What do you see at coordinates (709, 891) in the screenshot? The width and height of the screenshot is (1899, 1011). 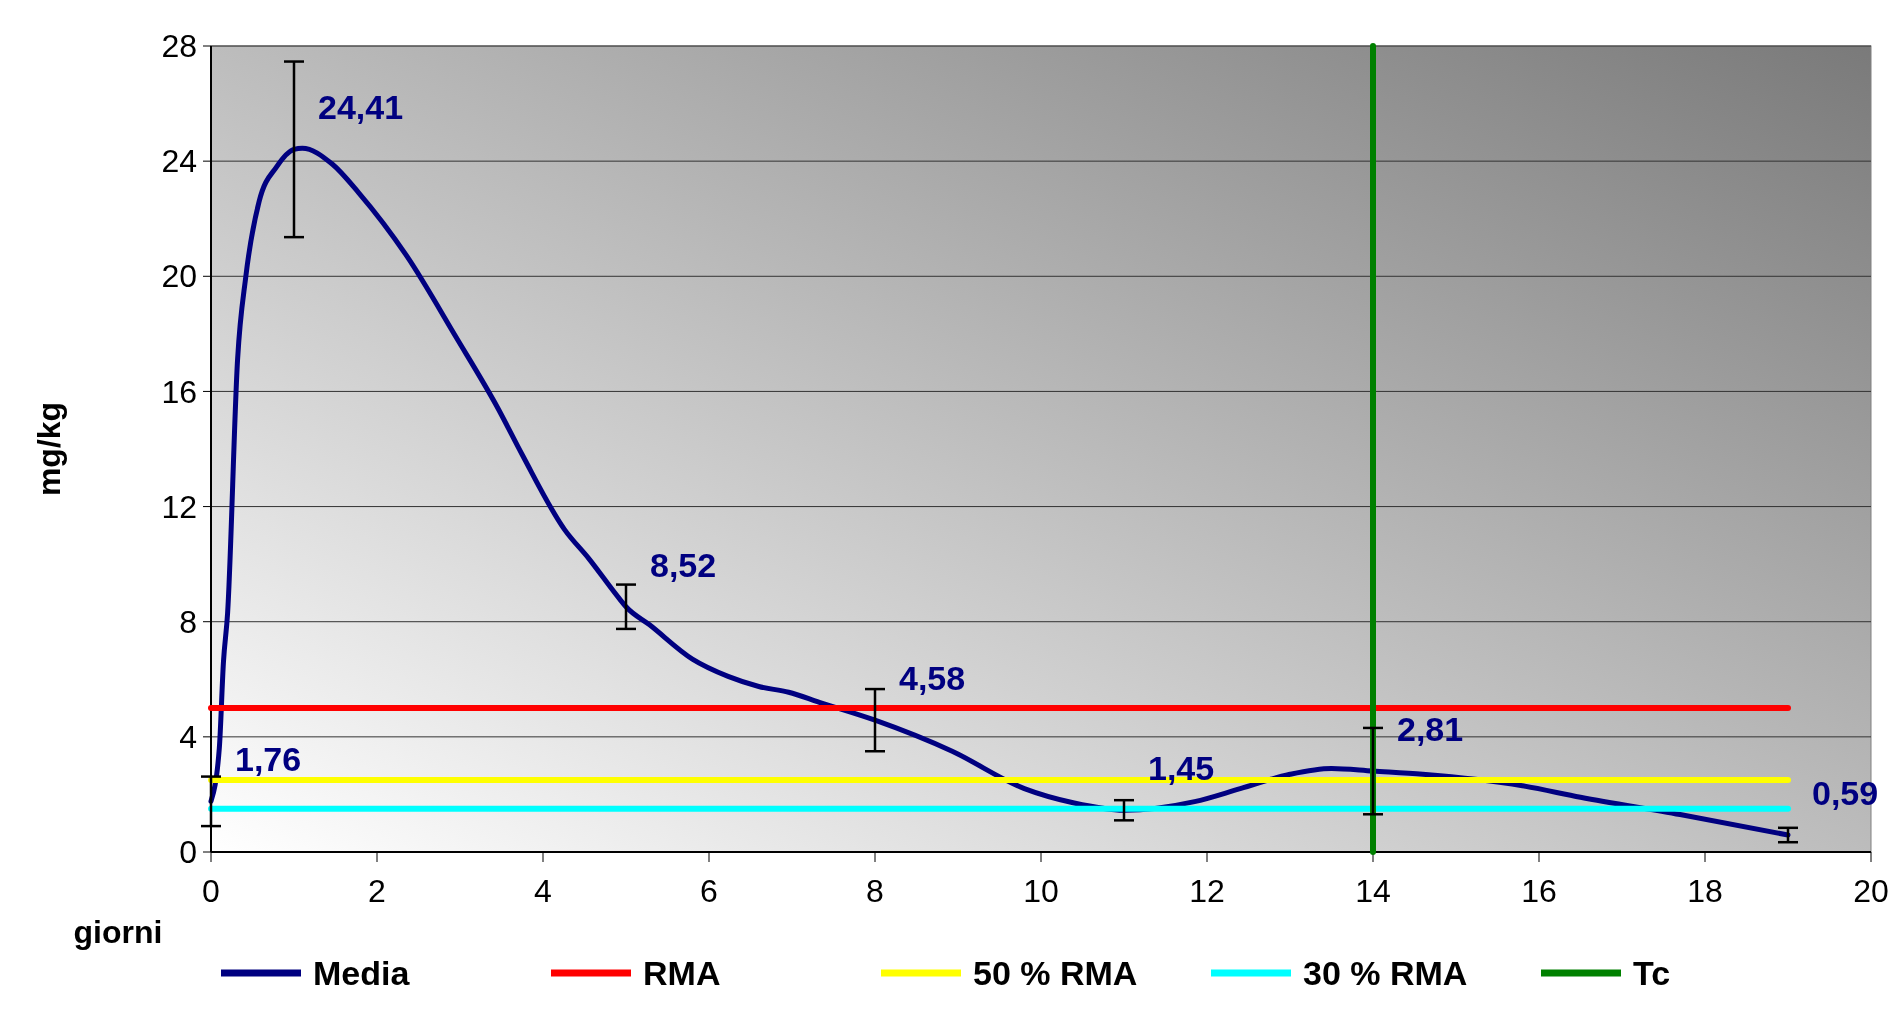 I see `x-tick-label: 6` at bounding box center [709, 891].